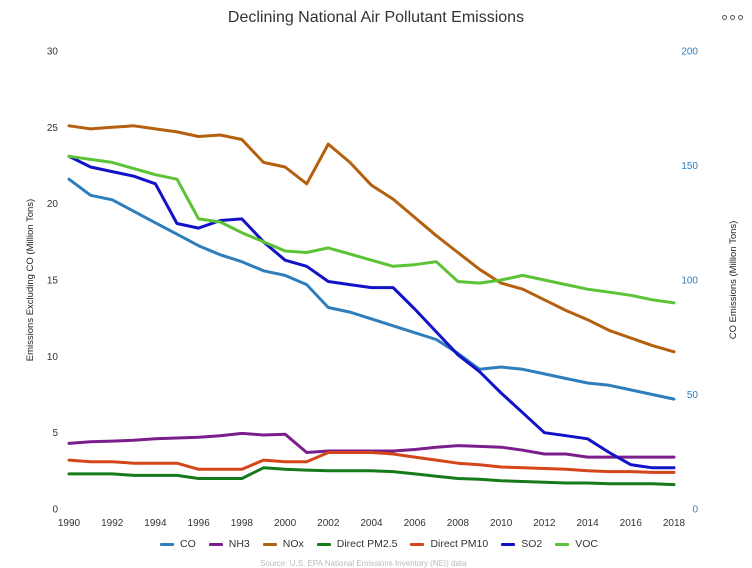 This screenshot has height=568, width=752. I want to click on legend-label: SO2, so click(532, 544).